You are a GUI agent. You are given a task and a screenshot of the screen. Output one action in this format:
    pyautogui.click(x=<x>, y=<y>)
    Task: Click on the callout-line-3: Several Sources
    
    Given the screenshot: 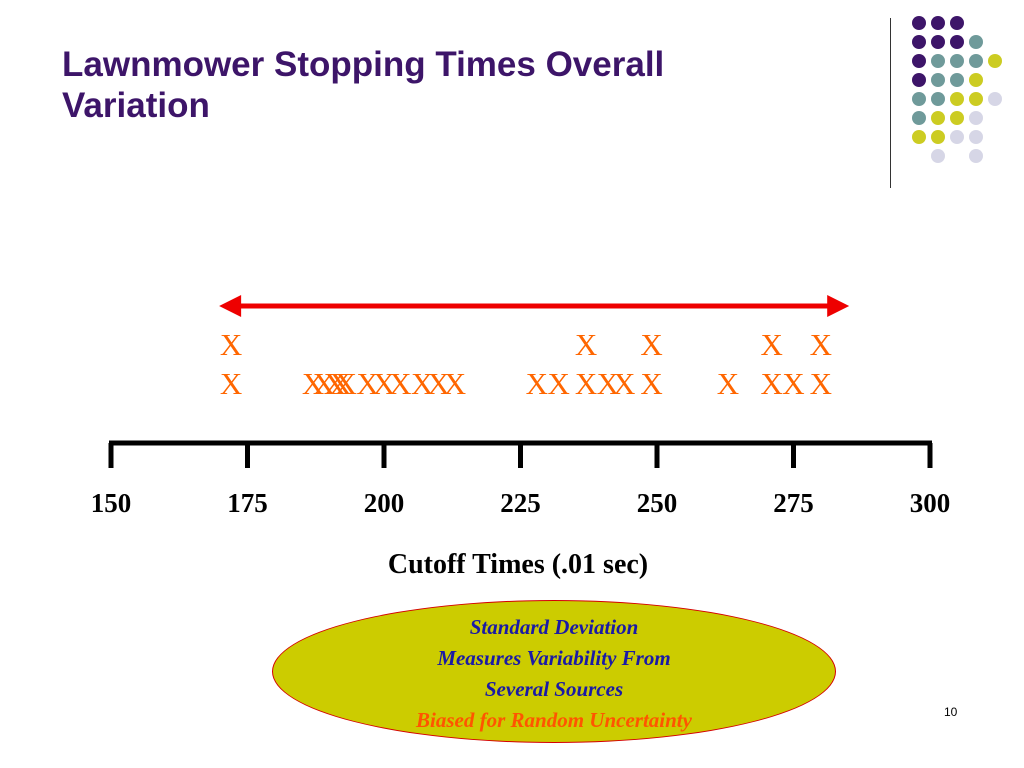 What is the action you would take?
    pyautogui.click(x=554, y=689)
    